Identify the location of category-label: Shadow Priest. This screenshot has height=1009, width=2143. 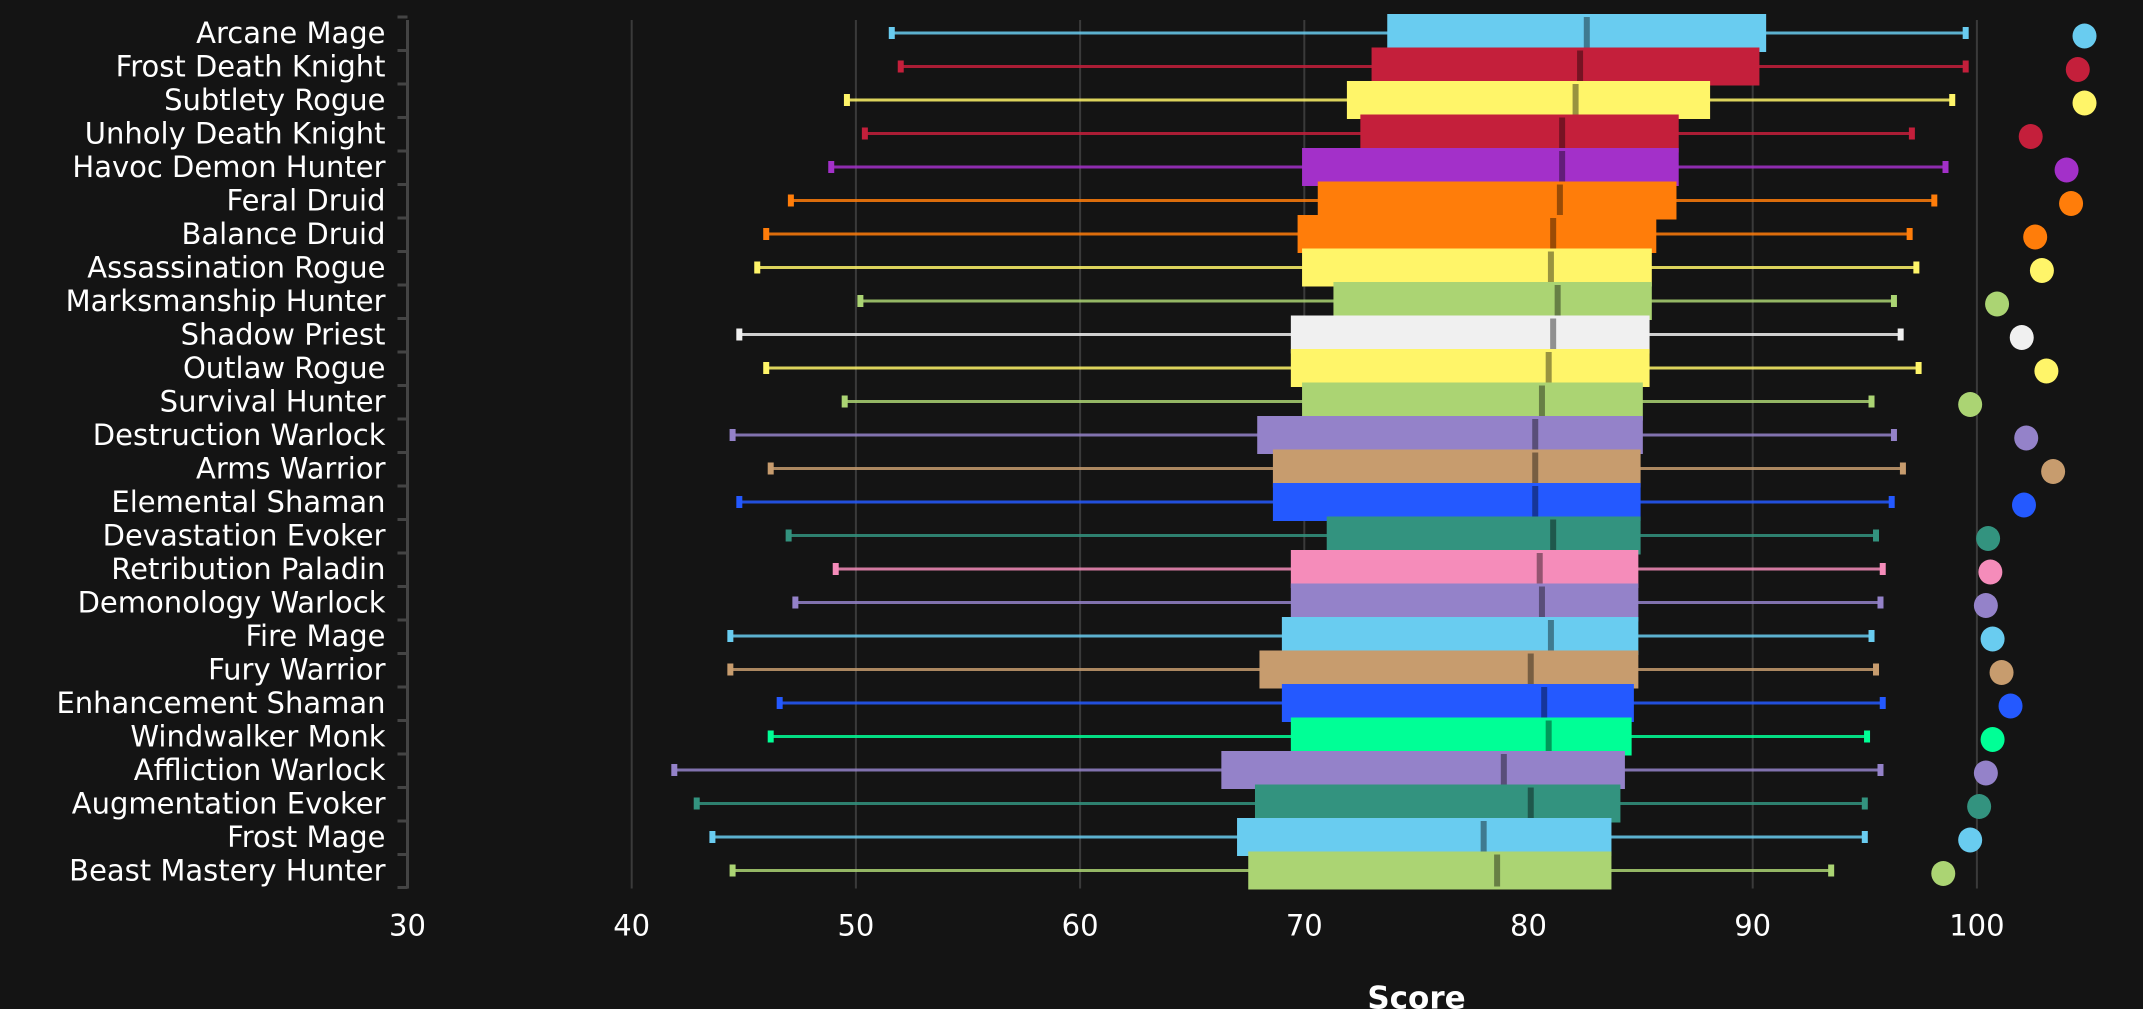
(283, 335).